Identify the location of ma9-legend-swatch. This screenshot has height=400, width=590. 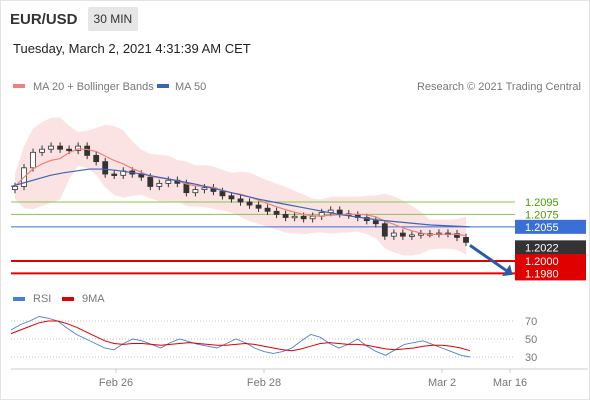
(68, 299).